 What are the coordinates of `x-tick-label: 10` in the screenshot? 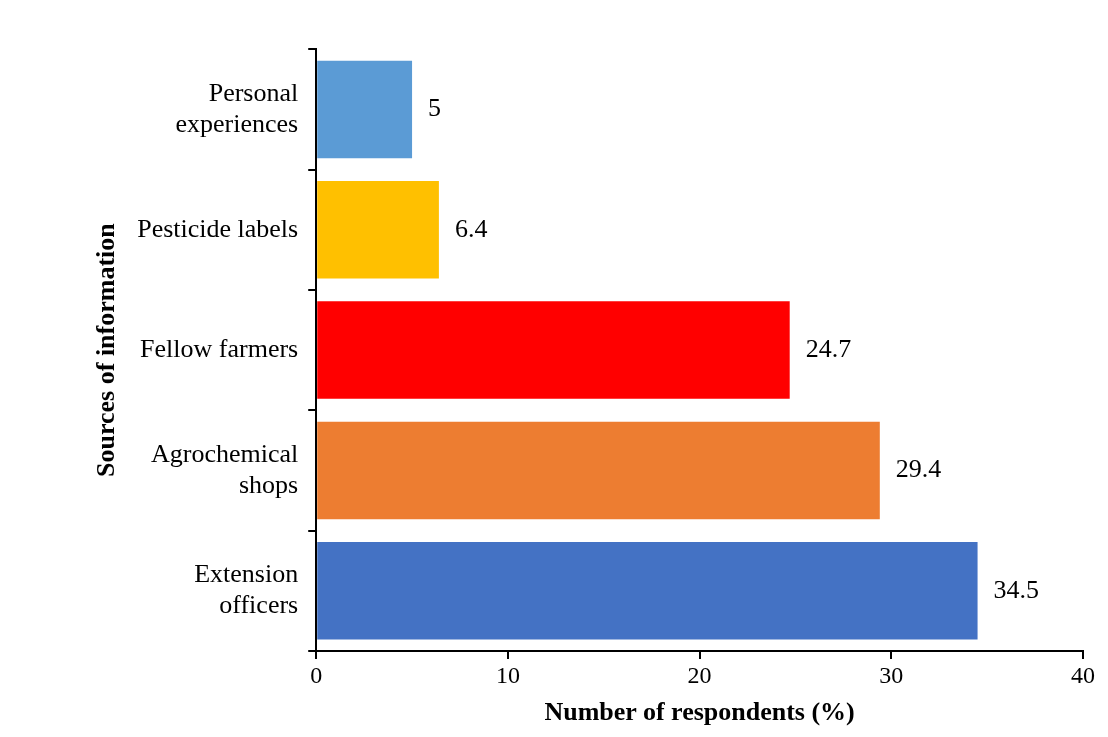 It's located at (507, 674).